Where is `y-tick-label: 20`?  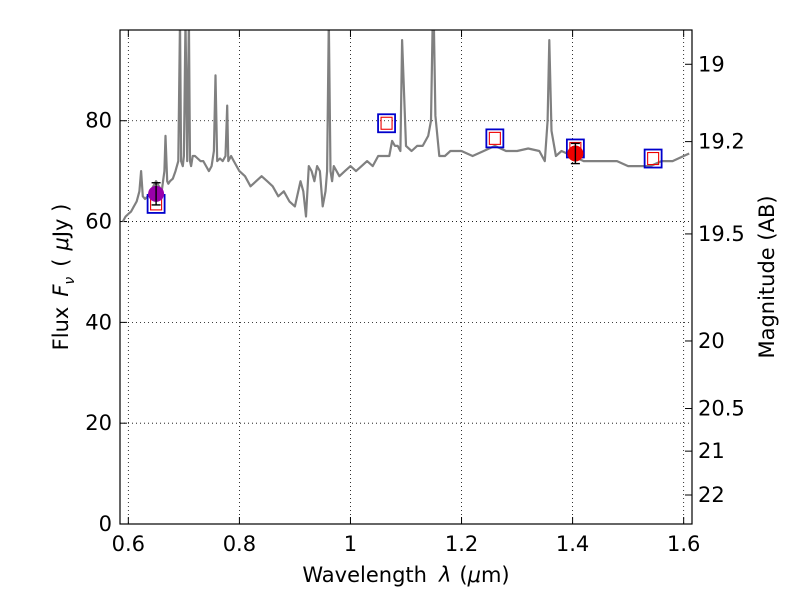
y-tick-label: 20 is located at coordinates (98, 423).